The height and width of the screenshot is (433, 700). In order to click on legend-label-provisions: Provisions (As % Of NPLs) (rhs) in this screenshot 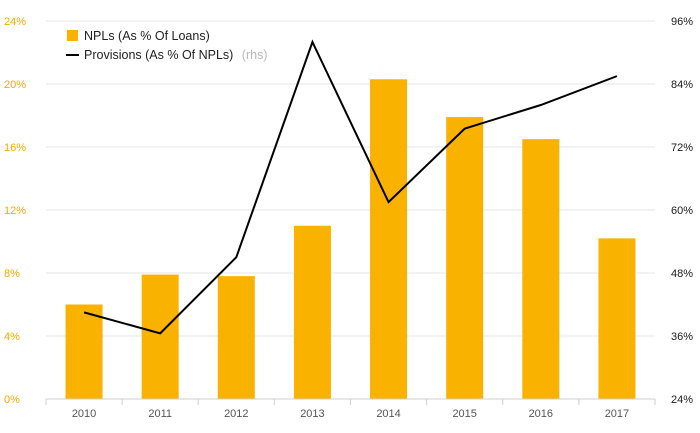, I will do `click(176, 54)`.